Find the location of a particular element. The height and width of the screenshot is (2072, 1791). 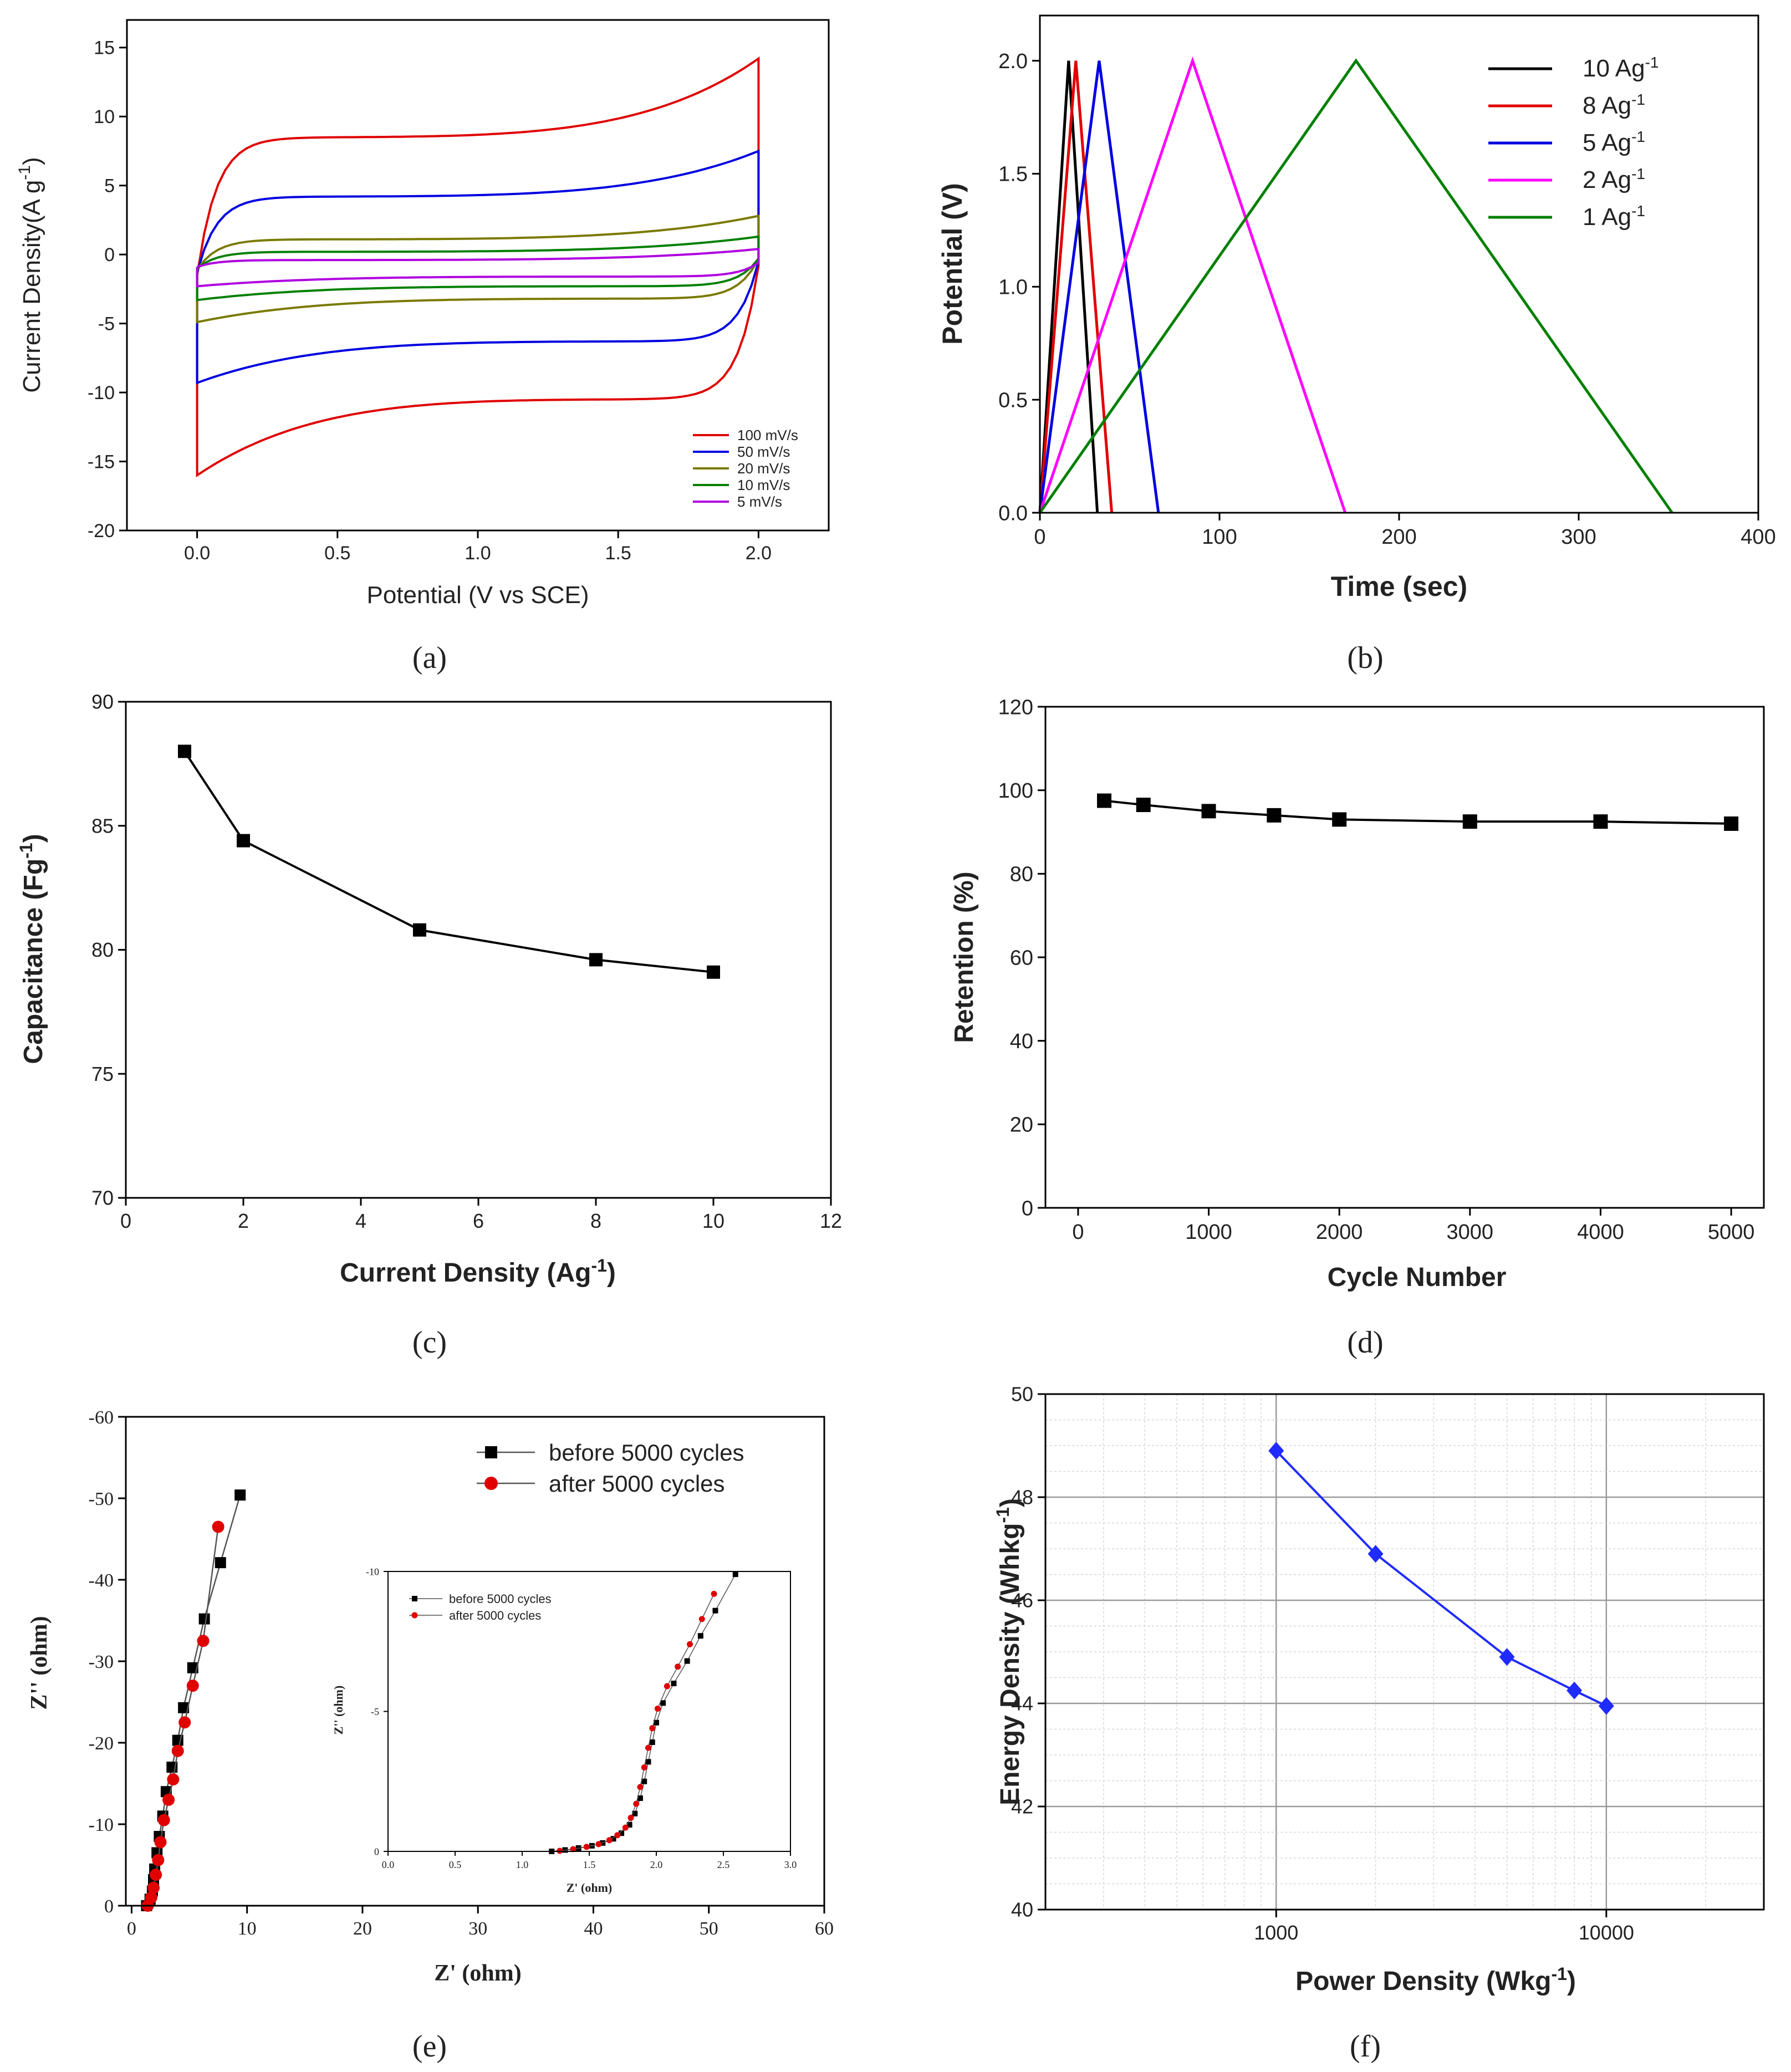

panel-a-caption: (a) is located at coordinates (429, 658).